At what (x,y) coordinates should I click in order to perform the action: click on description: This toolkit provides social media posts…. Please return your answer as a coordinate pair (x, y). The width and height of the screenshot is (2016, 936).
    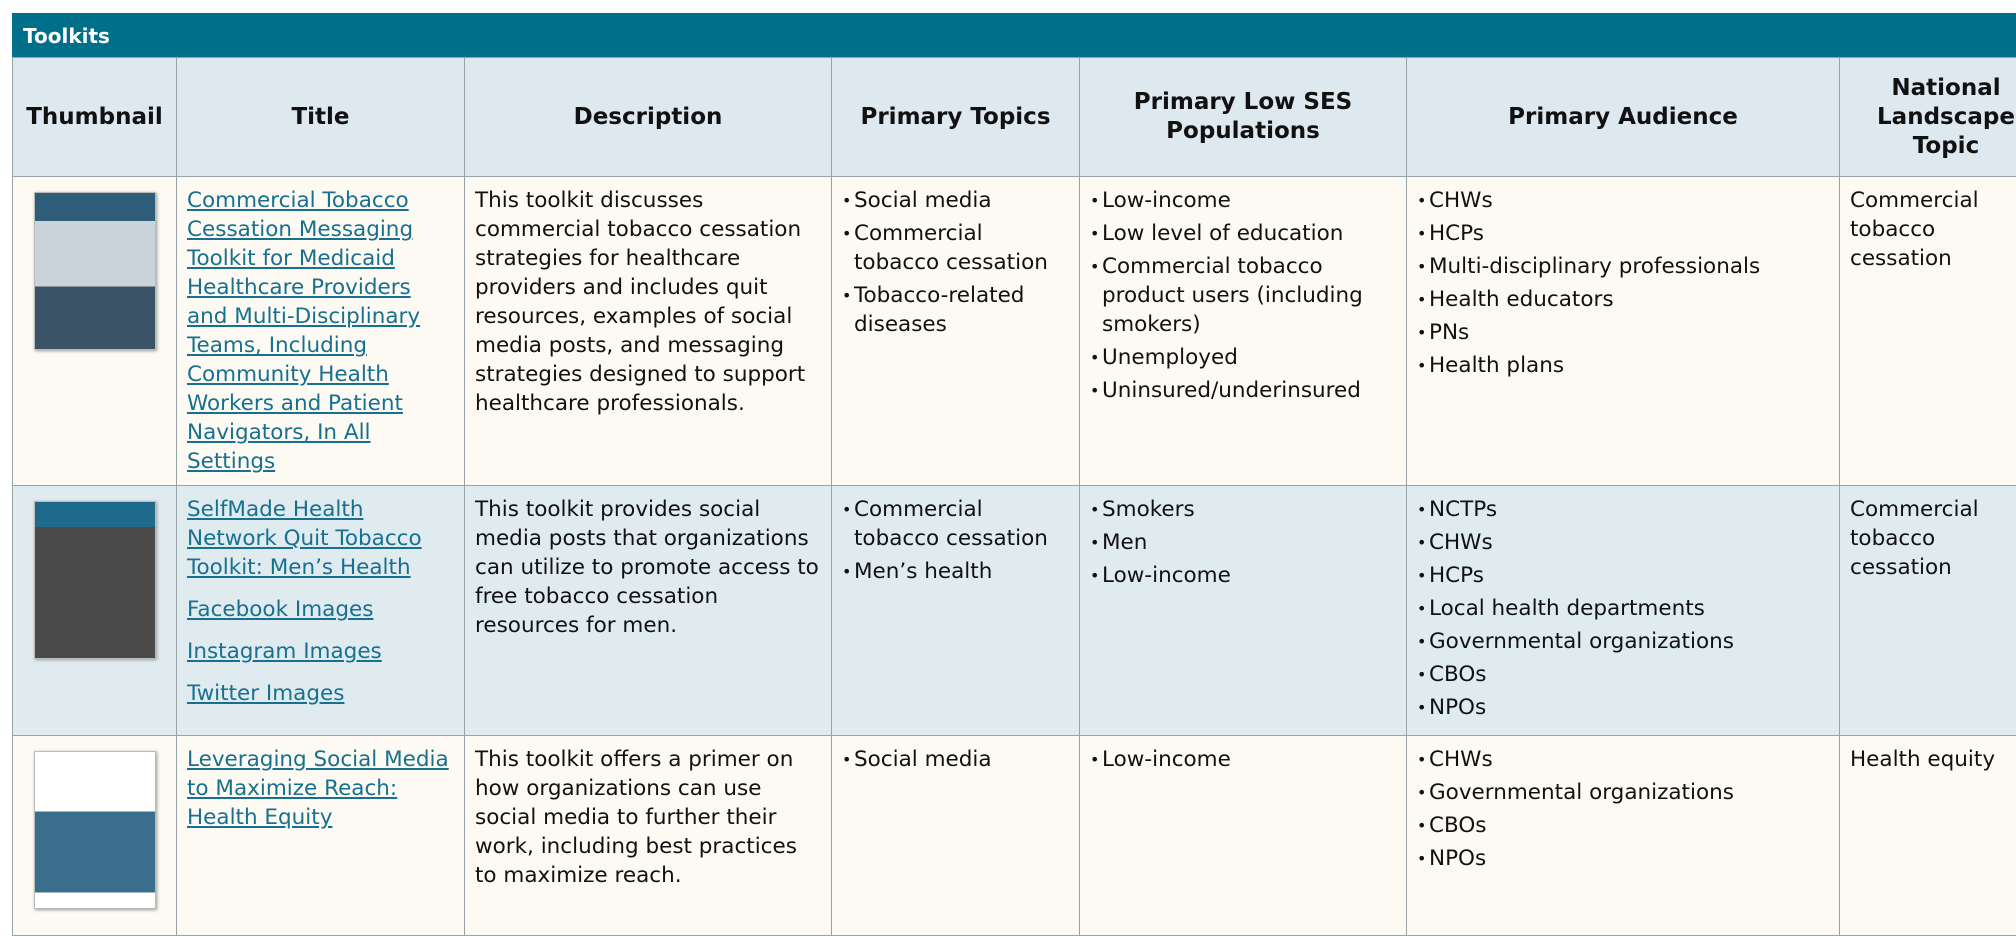
    Looking at the image, I should click on (648, 611).